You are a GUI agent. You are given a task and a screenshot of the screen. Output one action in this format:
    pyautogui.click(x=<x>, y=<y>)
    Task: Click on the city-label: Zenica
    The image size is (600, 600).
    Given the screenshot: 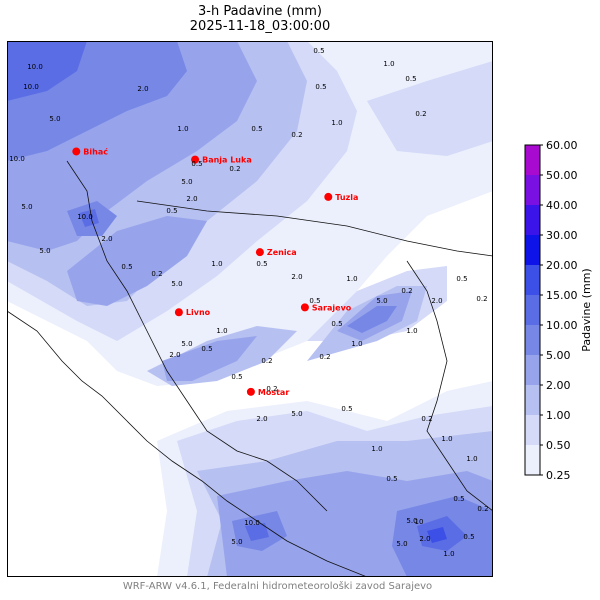 What is the action you would take?
    pyautogui.click(x=282, y=252)
    